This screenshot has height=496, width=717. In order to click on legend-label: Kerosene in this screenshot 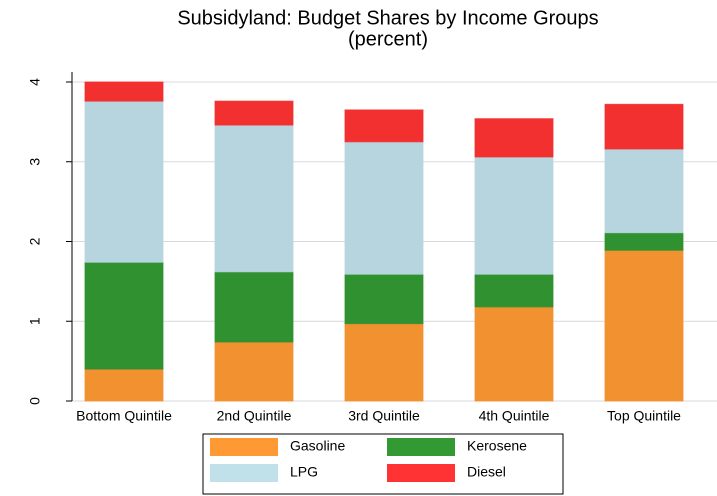, I will do `click(497, 446)`.